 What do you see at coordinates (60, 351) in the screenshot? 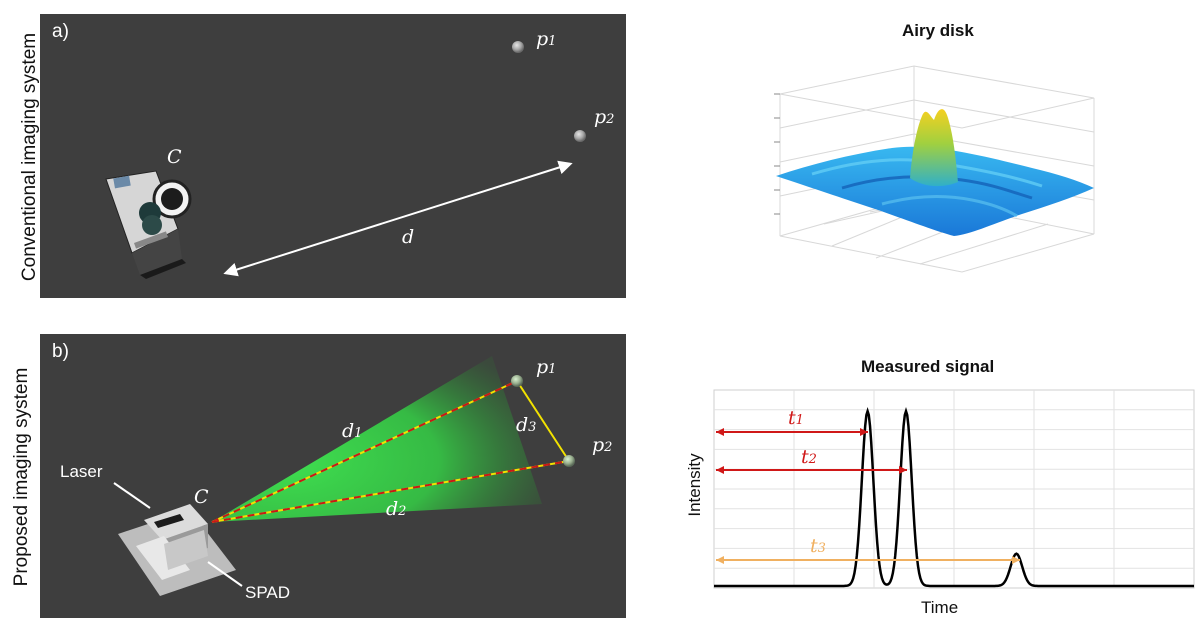
I see `panel-b-letter: b)` at bounding box center [60, 351].